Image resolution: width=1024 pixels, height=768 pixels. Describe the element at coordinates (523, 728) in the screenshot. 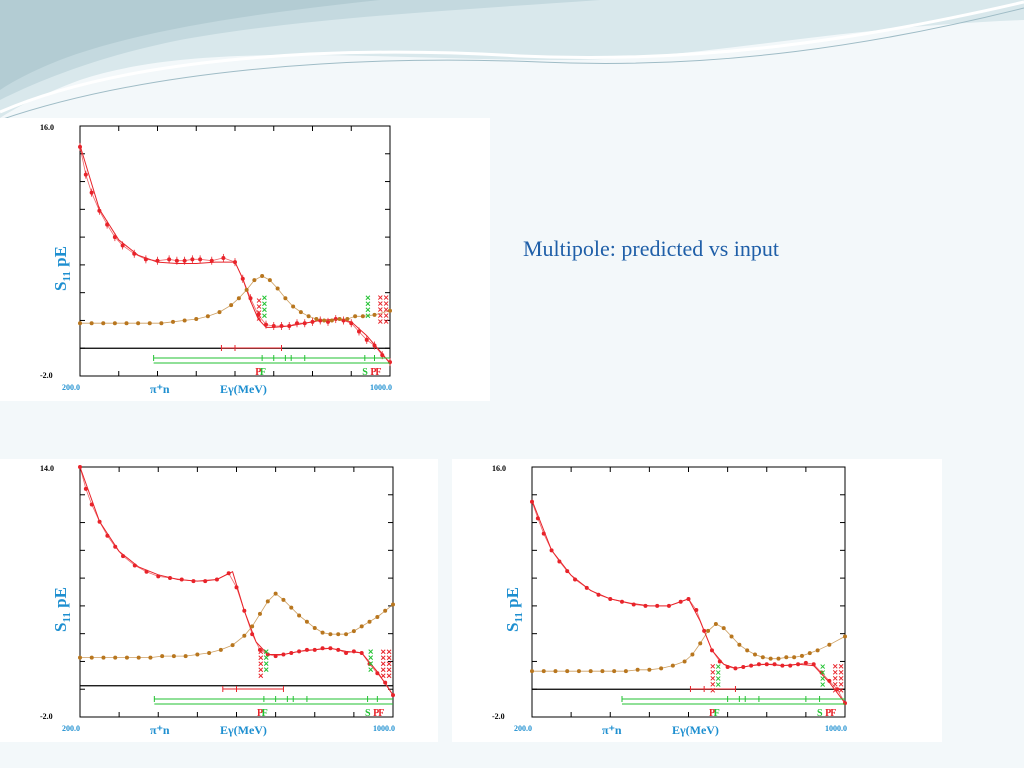

I see `x-min-label: 200.0` at that location.